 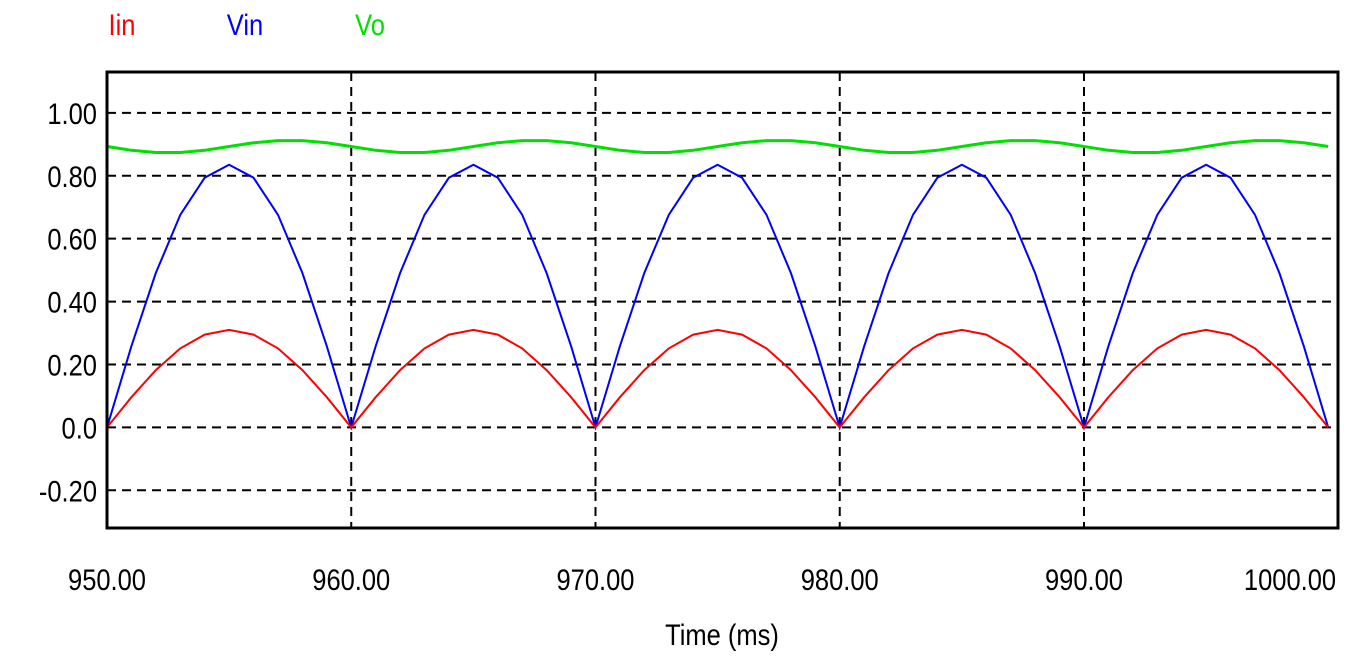 What do you see at coordinates (370, 24) in the screenshot?
I see `legend-entry-vo: Vo` at bounding box center [370, 24].